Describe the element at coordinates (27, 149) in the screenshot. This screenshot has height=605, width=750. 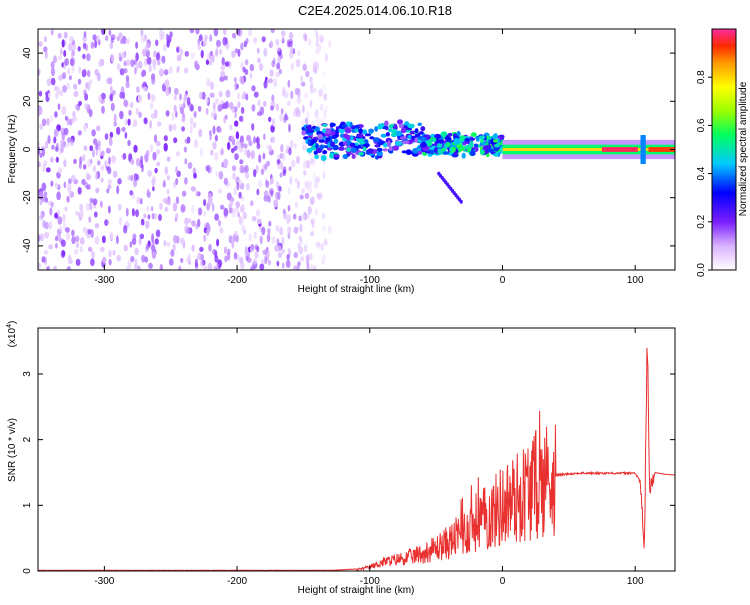
I see `y-tick-label: 0` at that location.